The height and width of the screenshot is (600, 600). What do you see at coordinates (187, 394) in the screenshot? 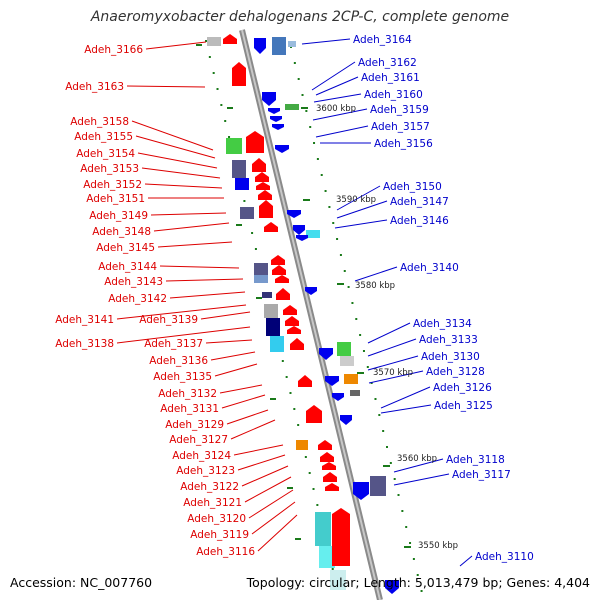
I see `gene-label-left: Adeh_3132` at bounding box center [187, 394].